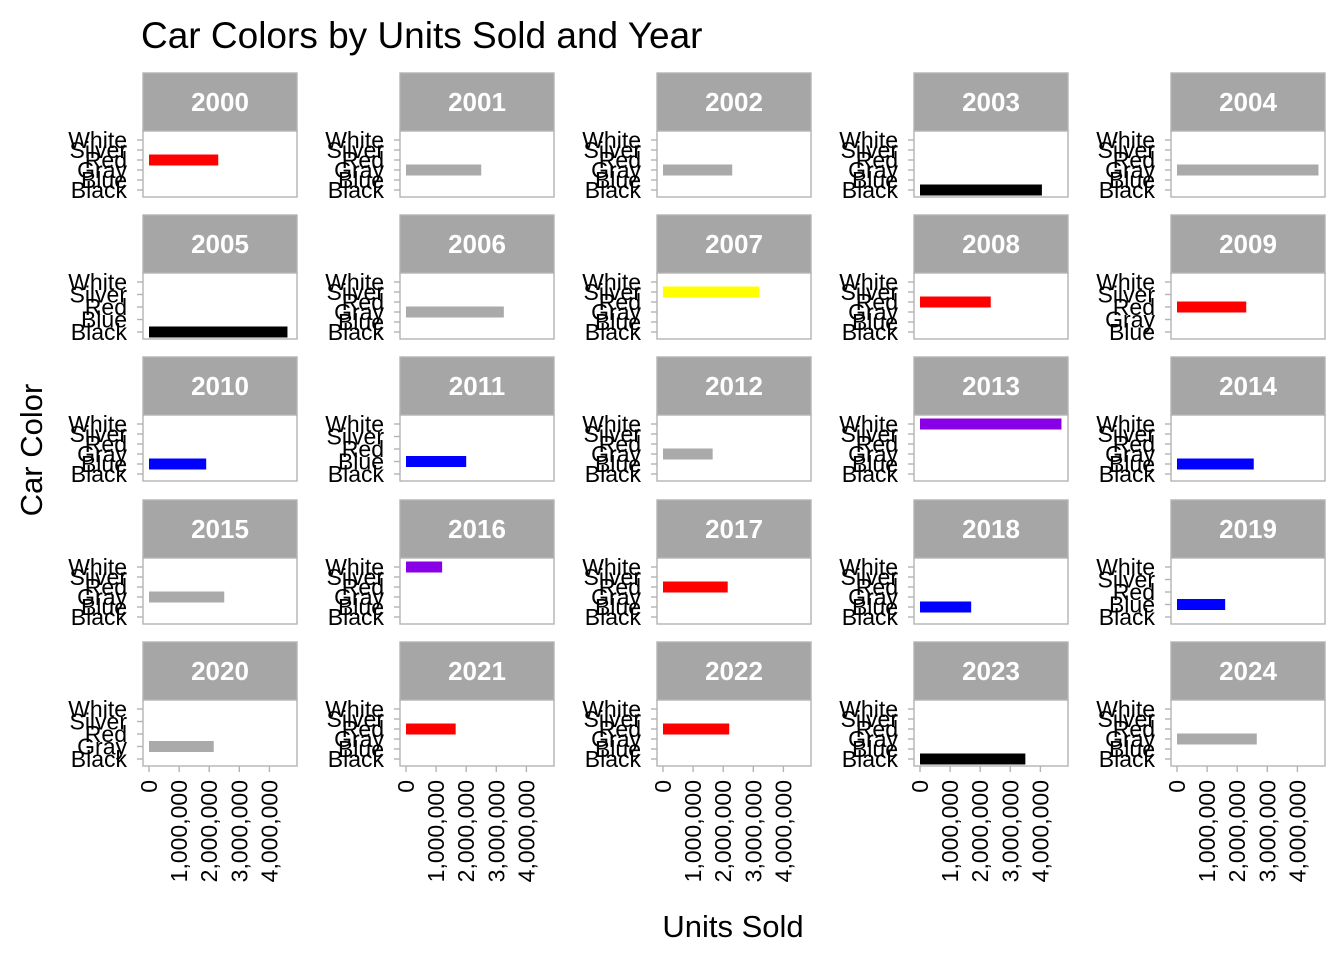 Image resolution: width=1344 pixels, height=960 pixels. I want to click on facet-strip-label: 2005, so click(220, 244).